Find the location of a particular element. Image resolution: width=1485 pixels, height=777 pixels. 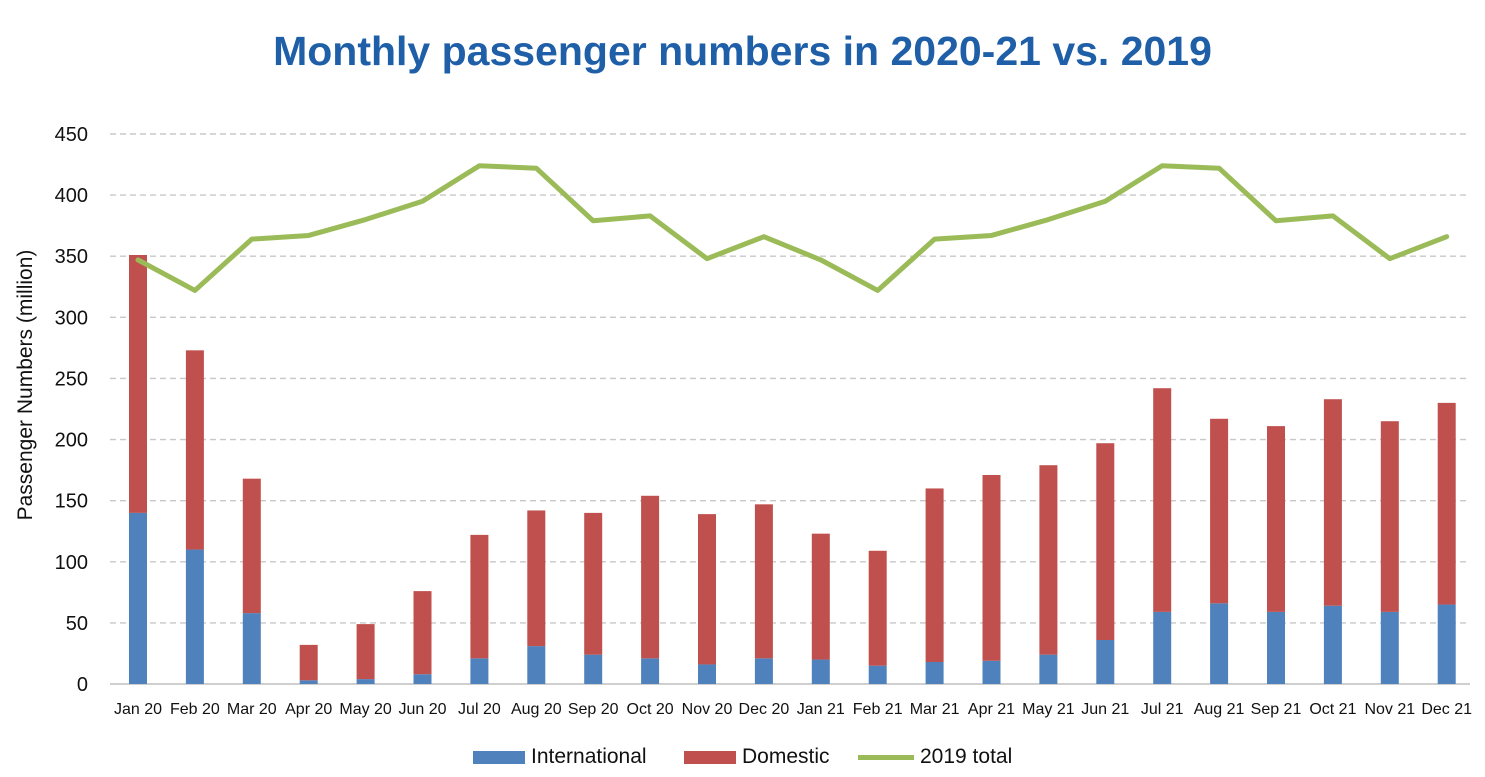

x-tick-label: Sep 20 is located at coordinates (593, 709).